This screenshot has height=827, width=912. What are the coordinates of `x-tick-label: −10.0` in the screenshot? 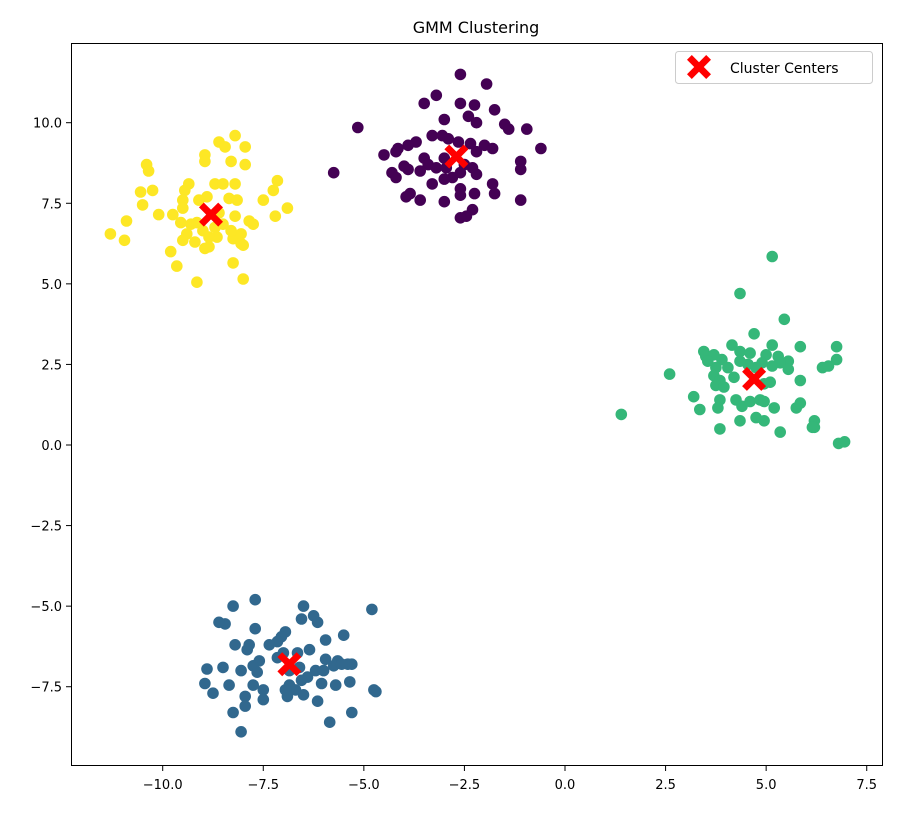 It's located at (163, 785).